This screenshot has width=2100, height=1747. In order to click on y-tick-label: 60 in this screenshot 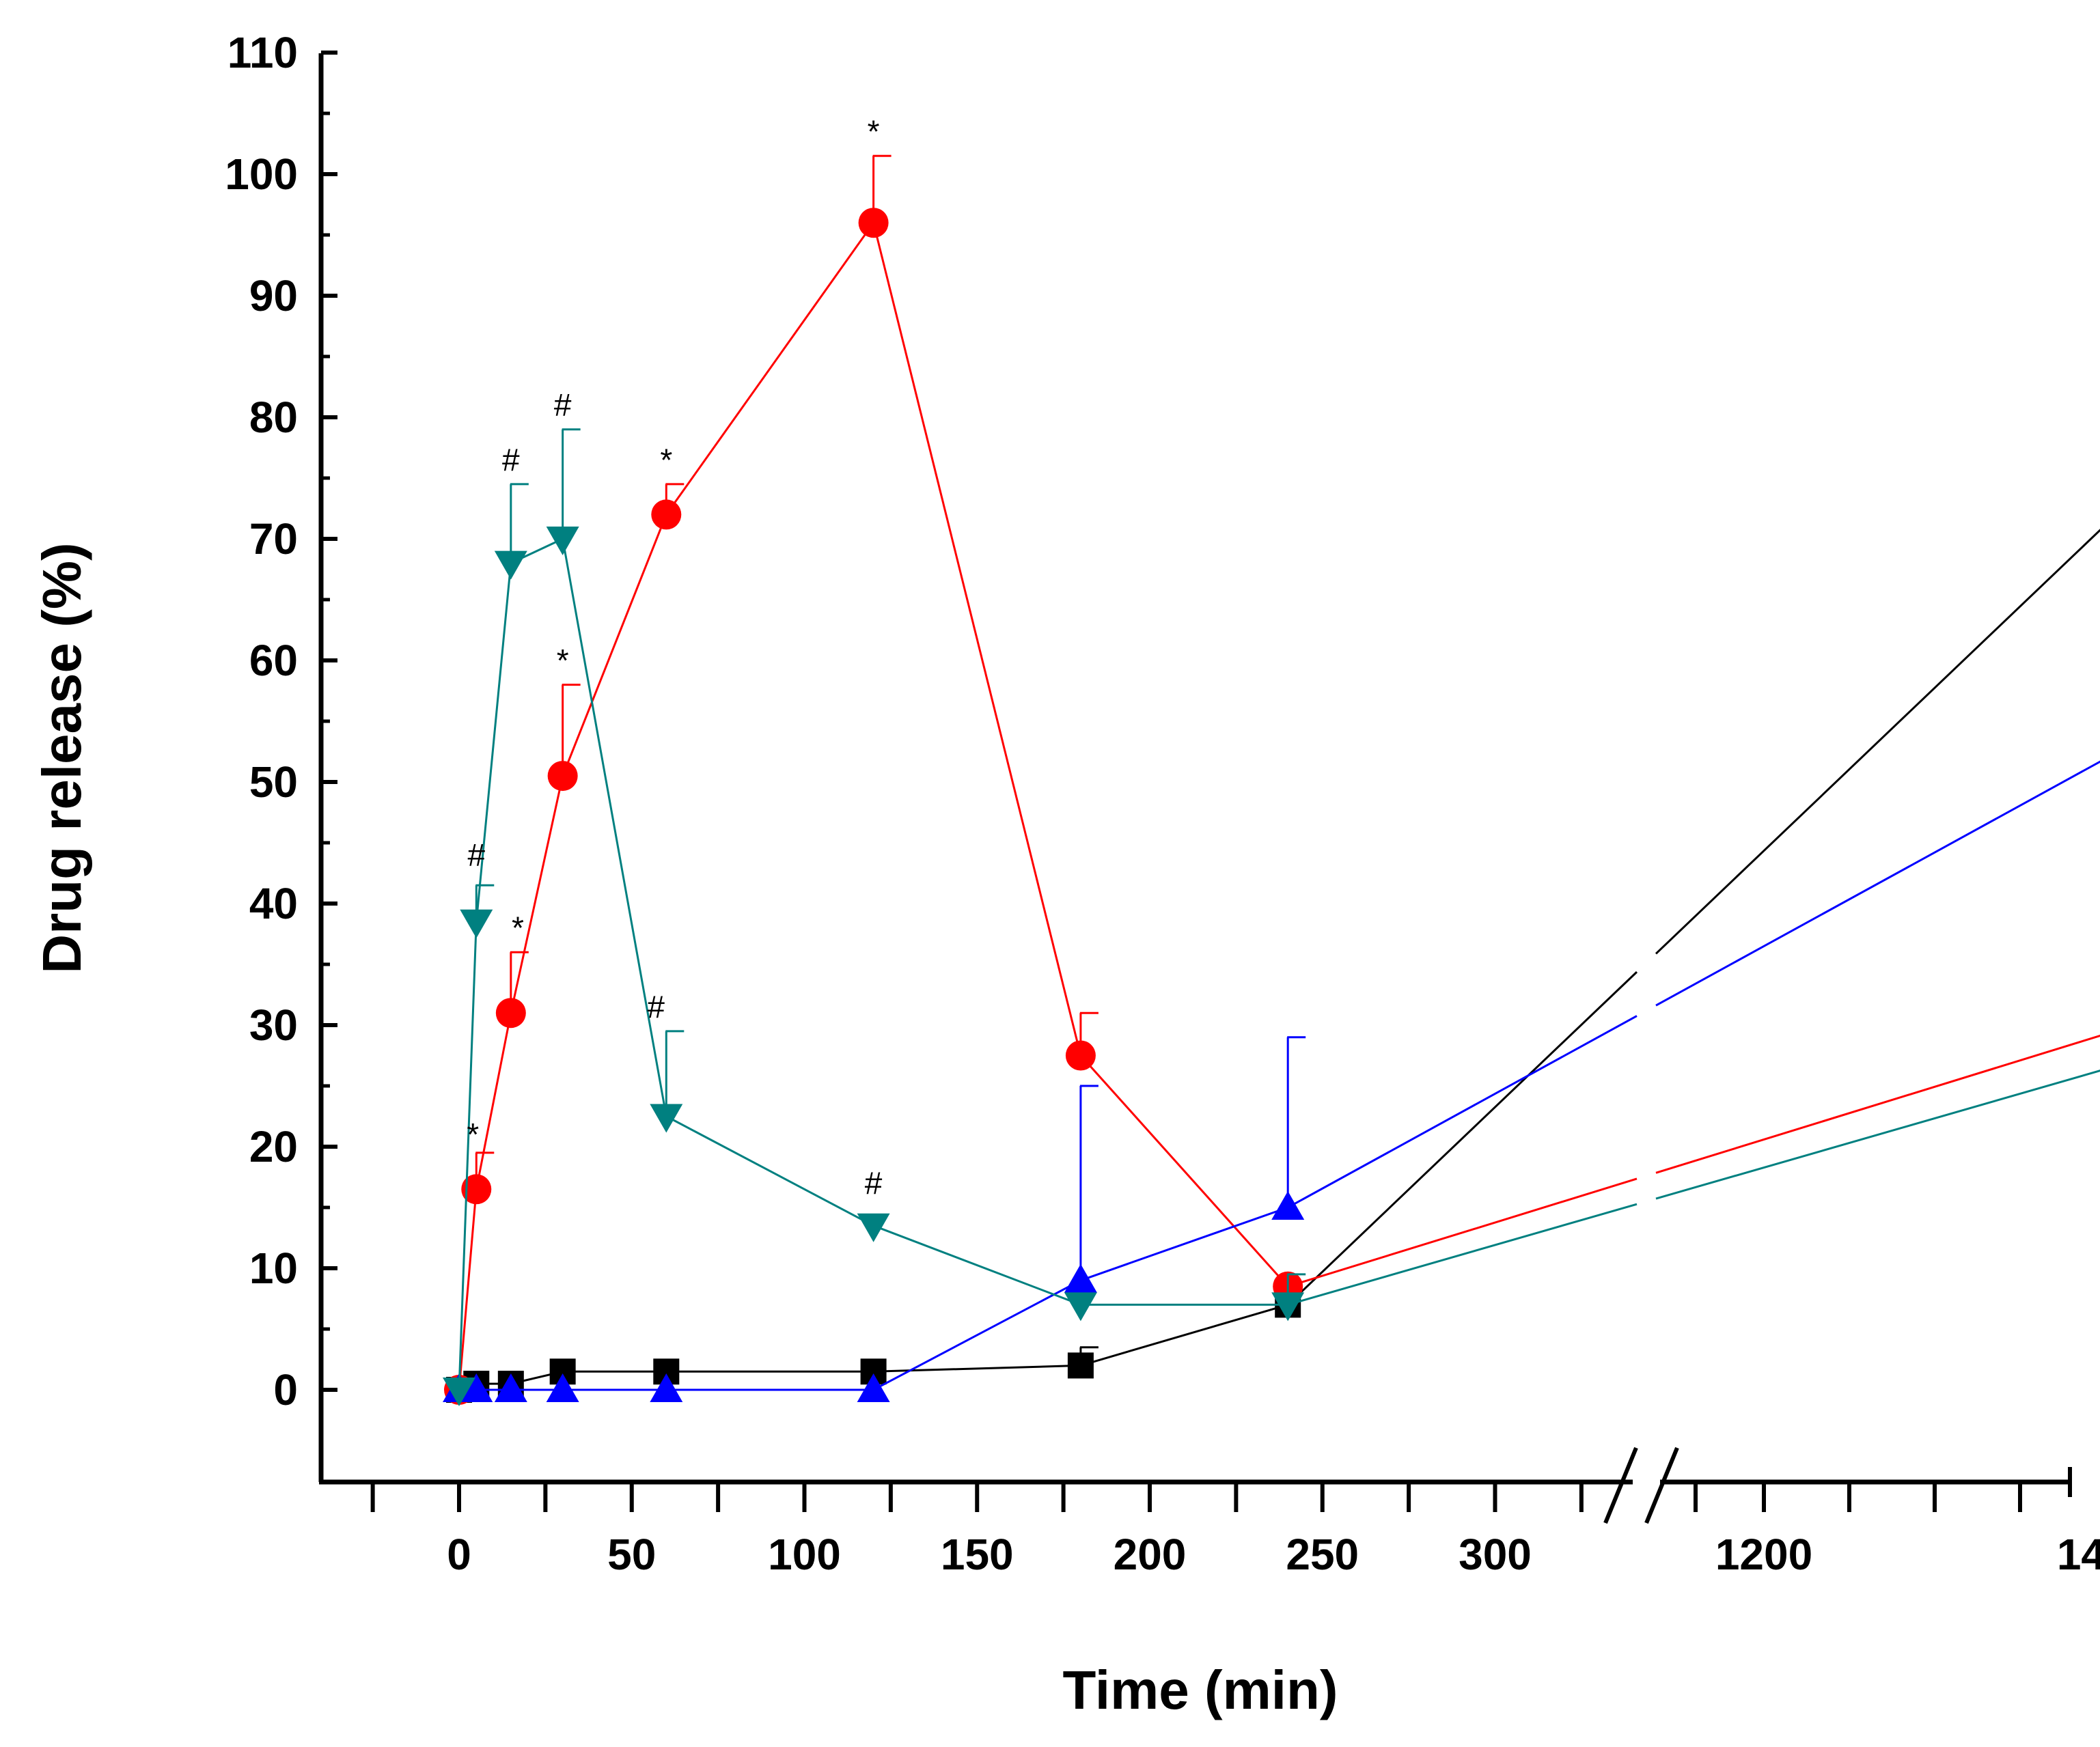, I will do `click(273, 660)`.